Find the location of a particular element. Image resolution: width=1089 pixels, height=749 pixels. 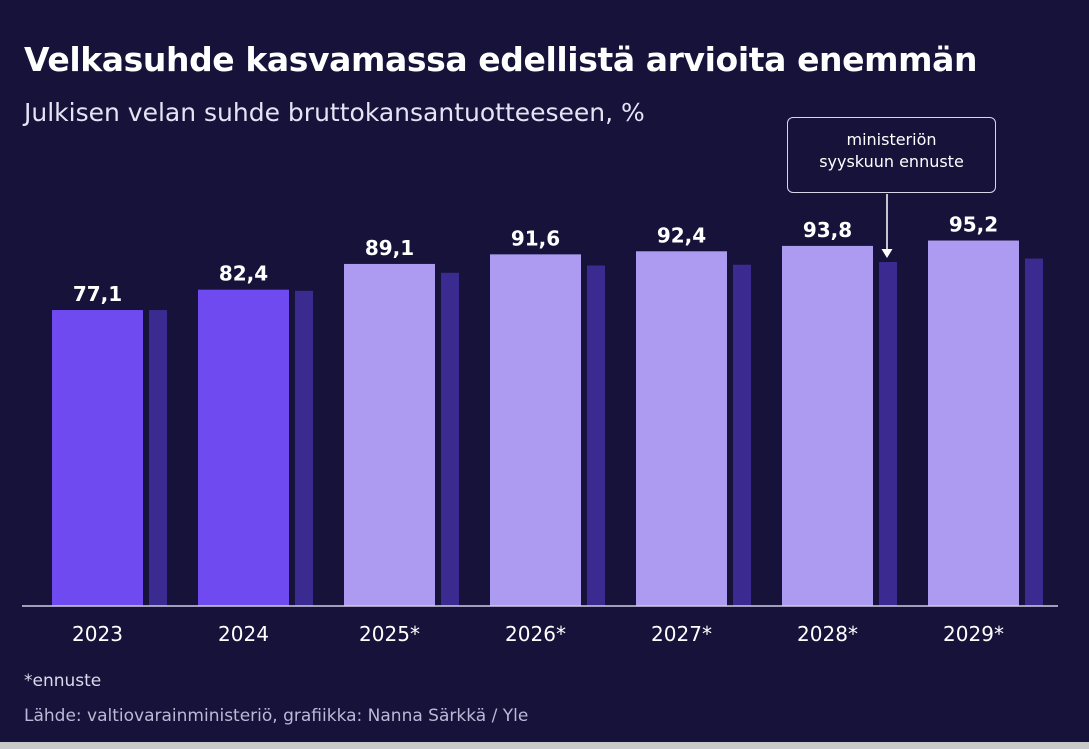

value-label-2: 89,1 is located at coordinates (389, 248).